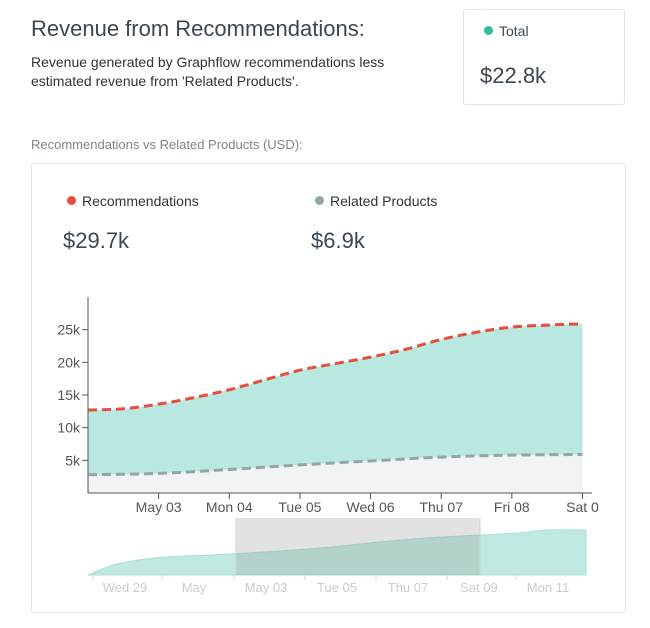  I want to click on navigator-selection, so click(358, 546).